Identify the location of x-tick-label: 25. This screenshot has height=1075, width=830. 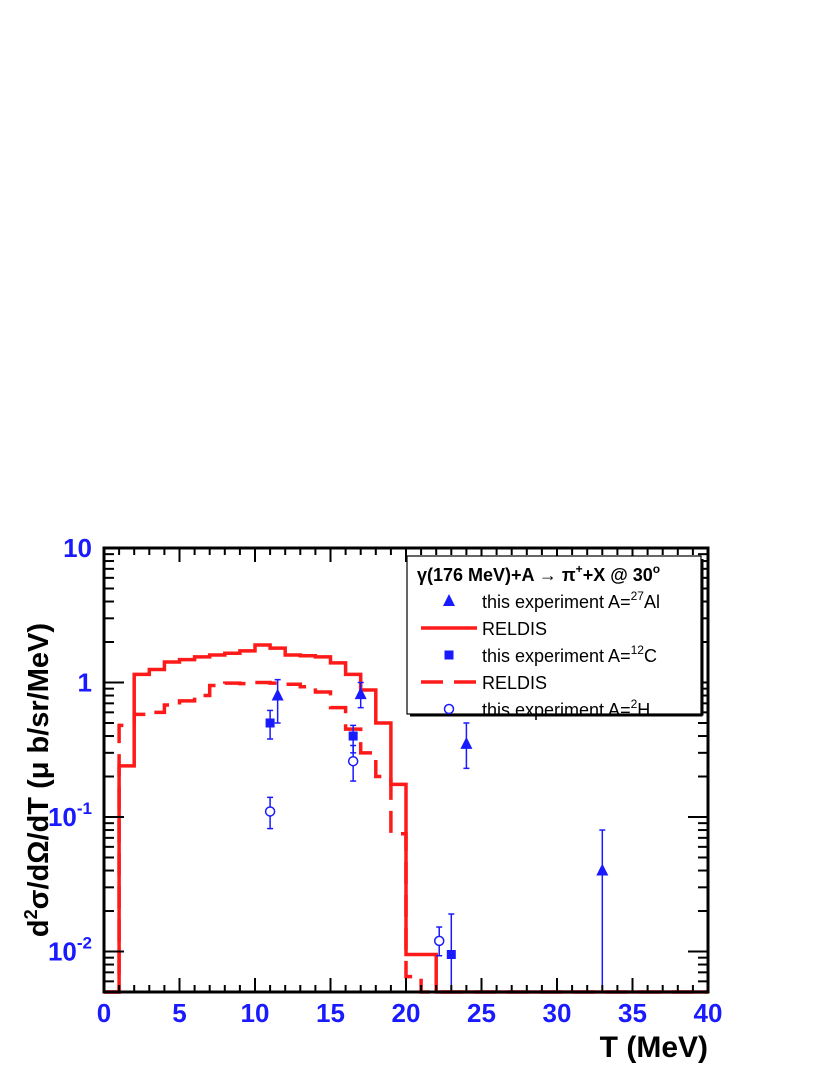
(481, 1013).